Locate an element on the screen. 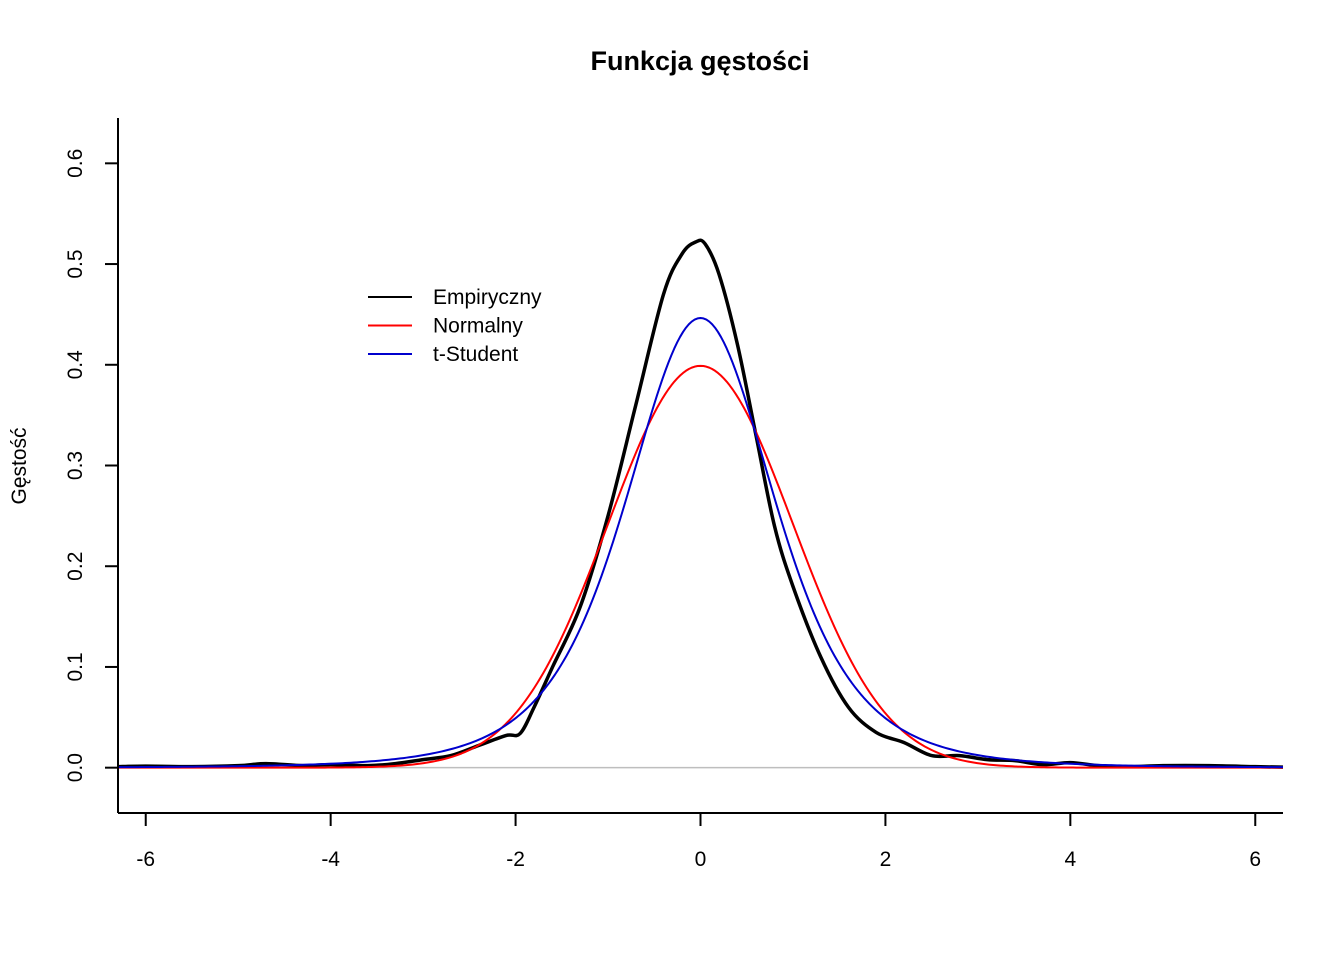 The height and width of the screenshot is (960, 1344). y-tick-label: 0.0 is located at coordinates (75, 767).